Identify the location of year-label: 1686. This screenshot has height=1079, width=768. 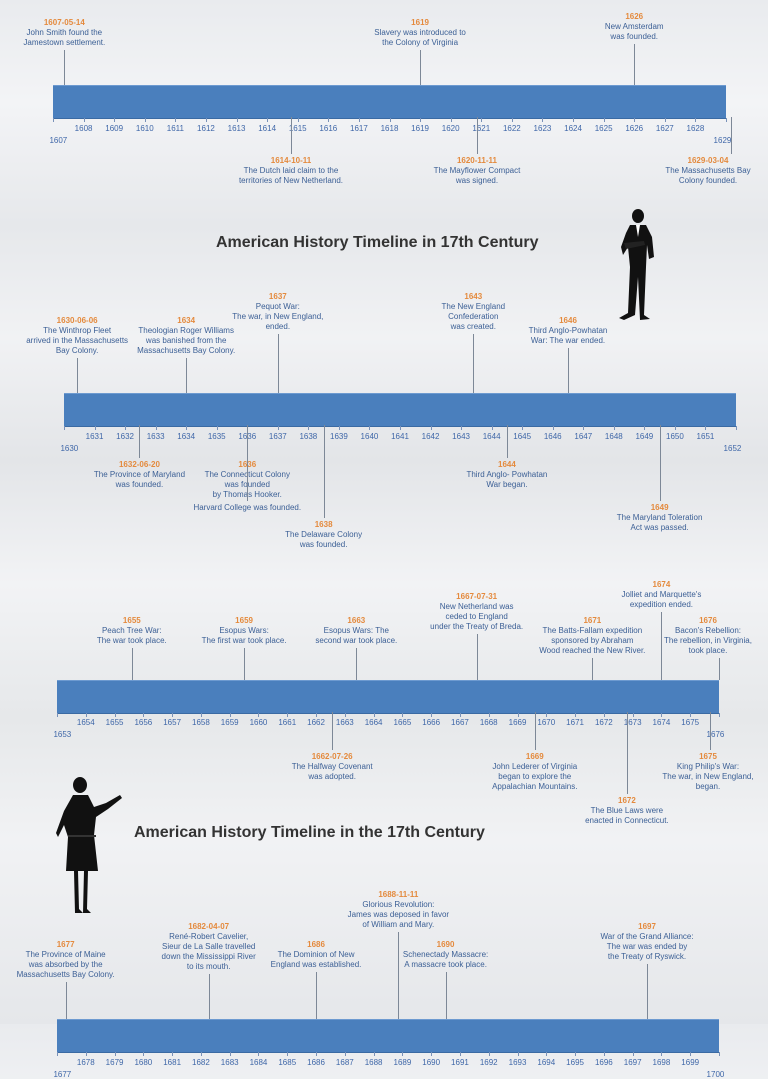
(316, 1062).